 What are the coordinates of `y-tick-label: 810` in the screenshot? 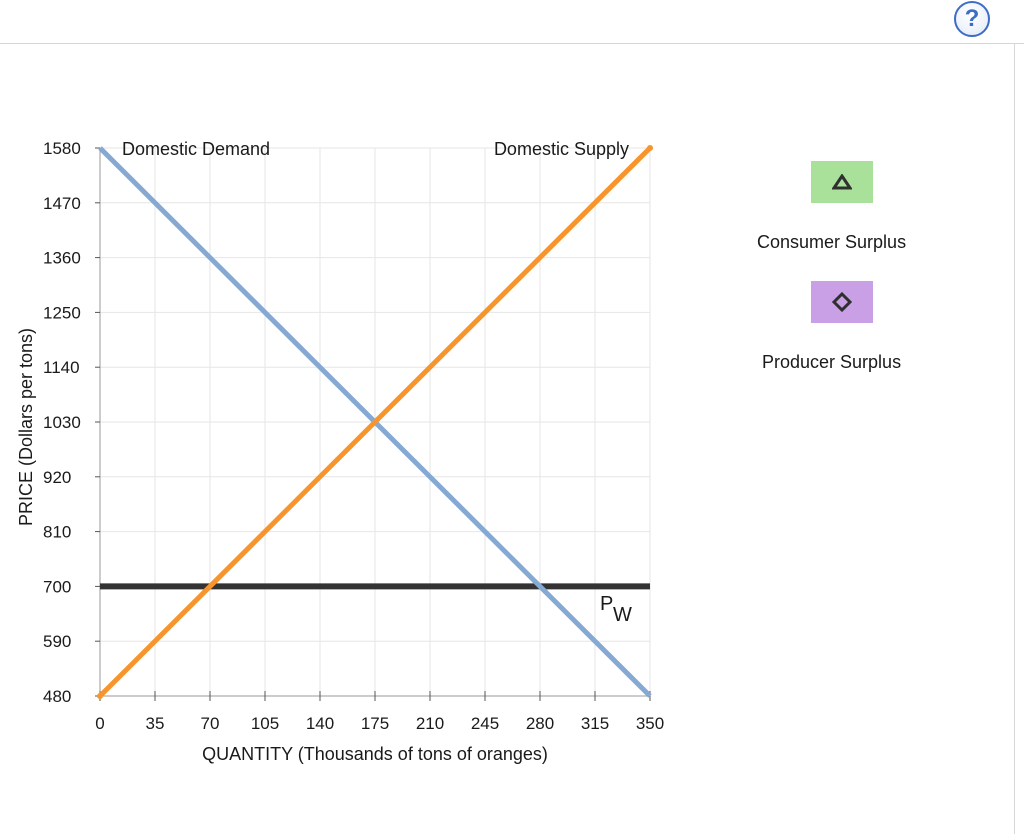 It's located at (57, 532).